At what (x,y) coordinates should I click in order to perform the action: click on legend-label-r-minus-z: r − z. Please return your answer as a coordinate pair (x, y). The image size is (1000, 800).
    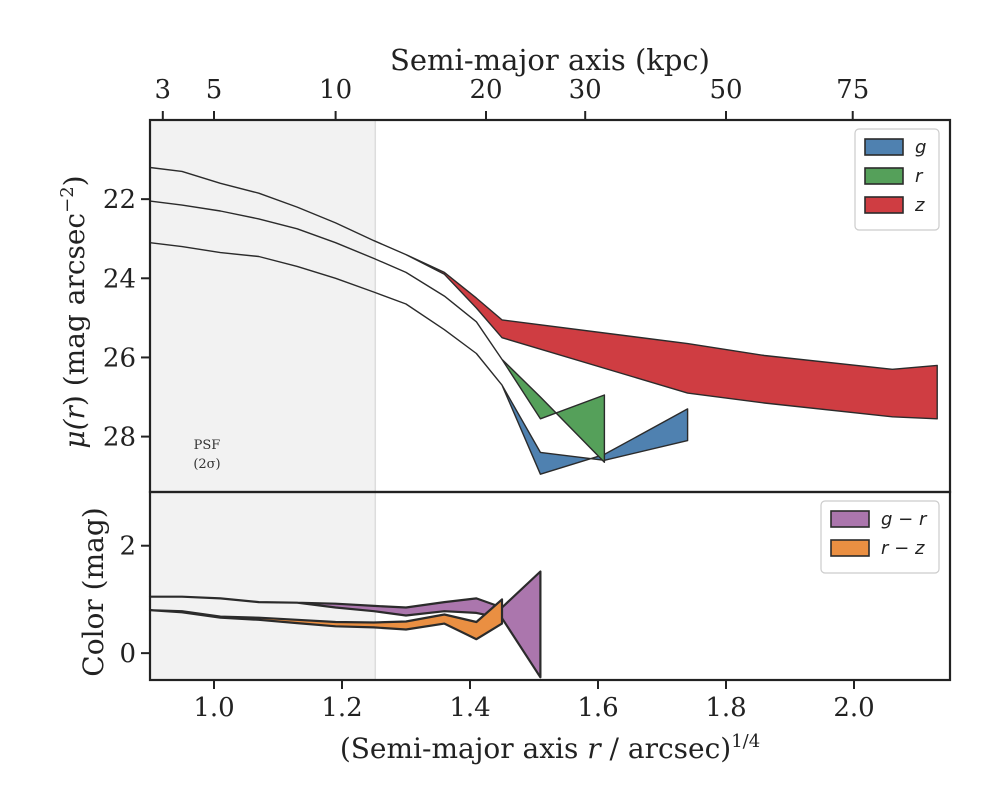
    Looking at the image, I should click on (903, 548).